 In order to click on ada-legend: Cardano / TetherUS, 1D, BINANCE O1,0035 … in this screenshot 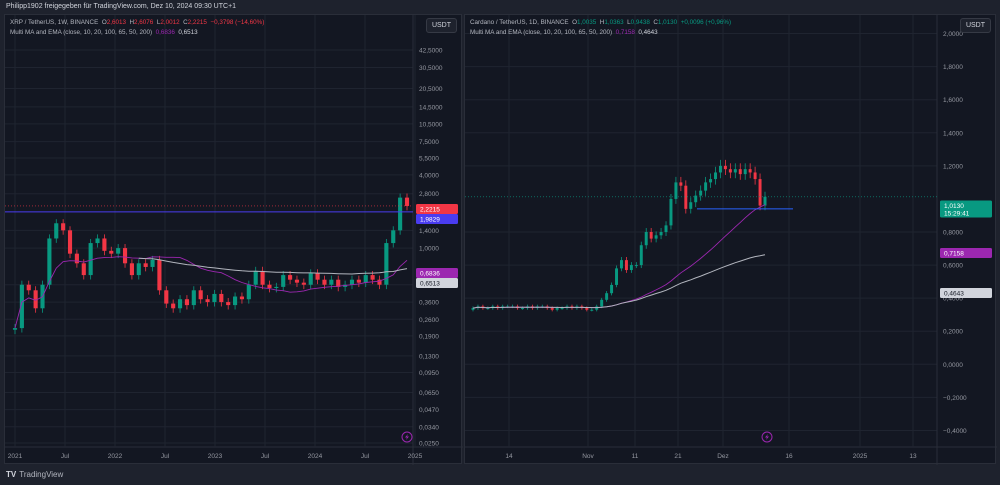, I will do `click(600, 28)`.